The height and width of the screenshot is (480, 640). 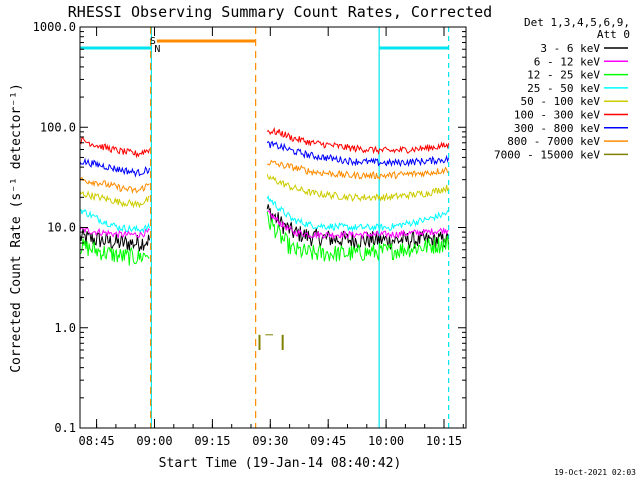 I want to click on legend-label: 7000 - 15000 keV, so click(x=547, y=154).